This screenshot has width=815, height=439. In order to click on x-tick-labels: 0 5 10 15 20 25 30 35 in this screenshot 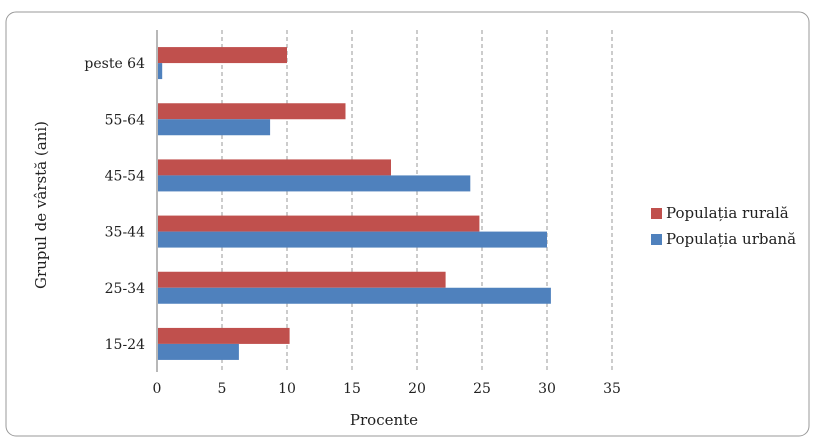, I will do `click(387, 389)`.